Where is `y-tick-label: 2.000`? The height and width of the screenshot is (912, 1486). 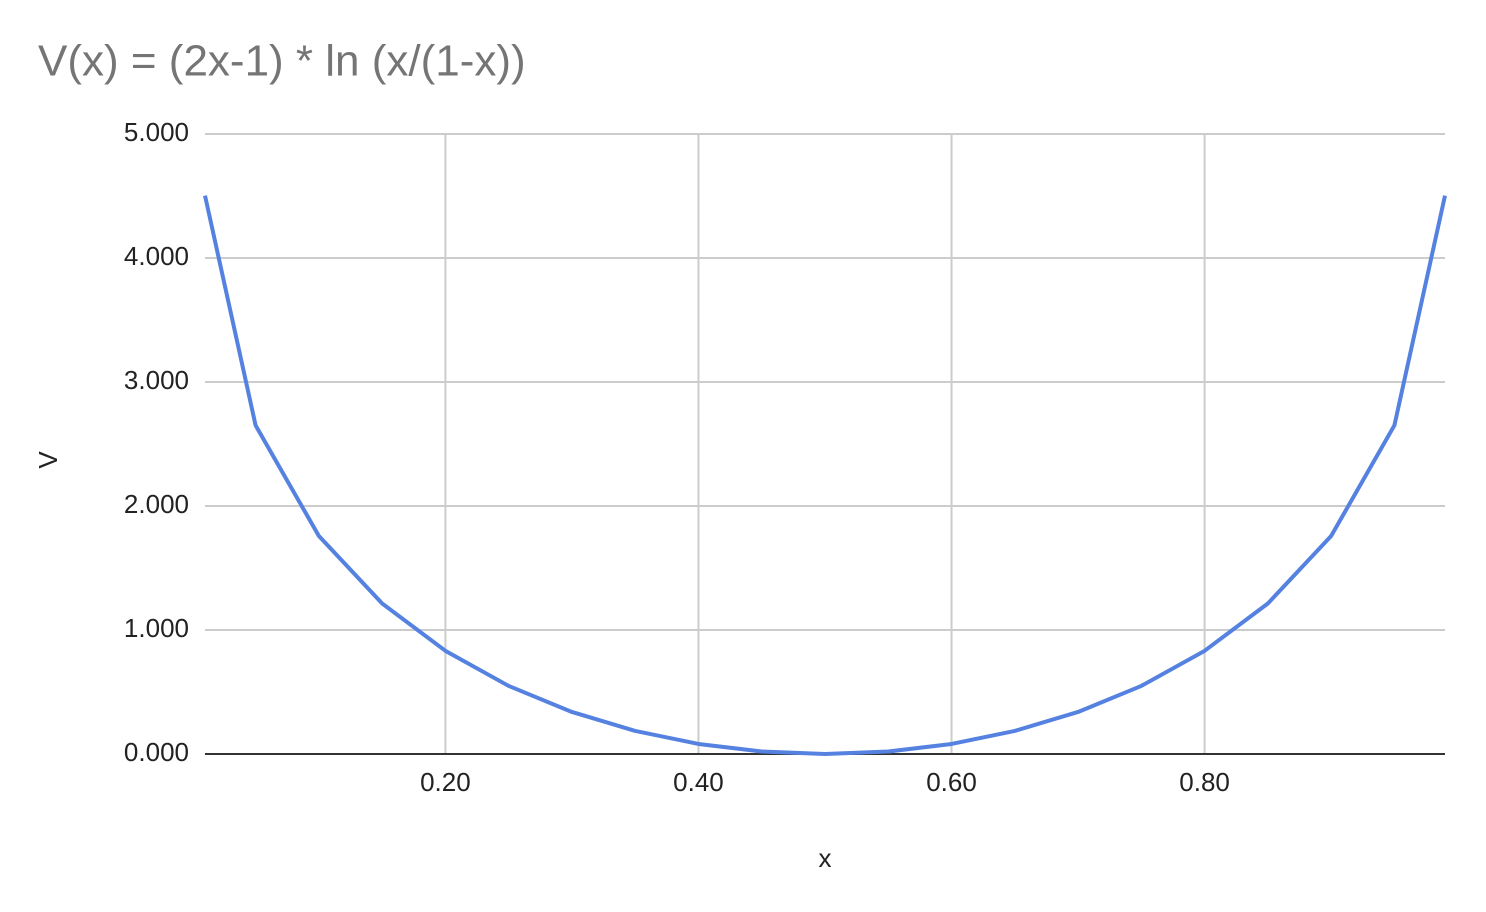 y-tick-label: 2.000 is located at coordinates (156, 504).